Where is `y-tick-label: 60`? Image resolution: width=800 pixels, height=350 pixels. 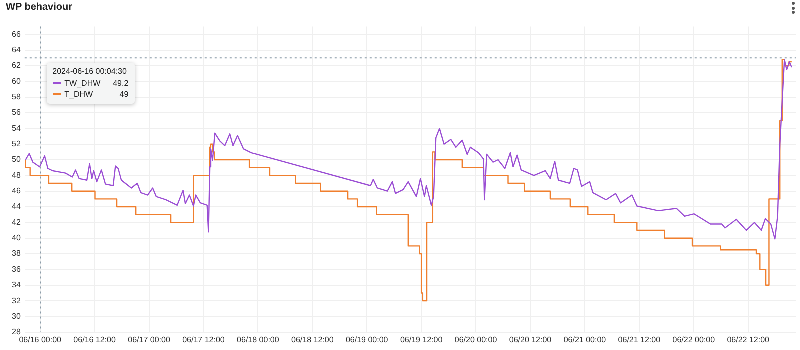
y-tick-label: 60 is located at coordinates (17, 81).